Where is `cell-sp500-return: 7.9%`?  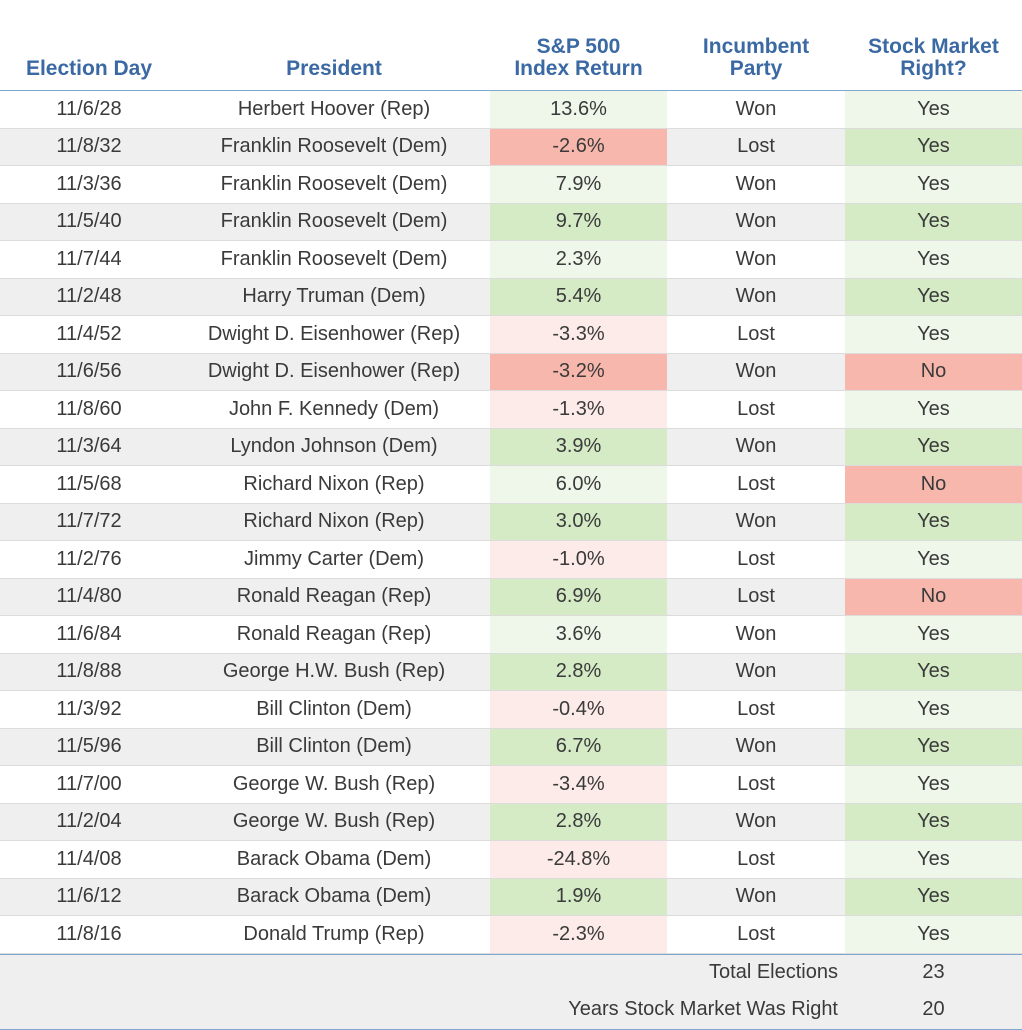
cell-sp500-return: 7.9% is located at coordinates (578, 184).